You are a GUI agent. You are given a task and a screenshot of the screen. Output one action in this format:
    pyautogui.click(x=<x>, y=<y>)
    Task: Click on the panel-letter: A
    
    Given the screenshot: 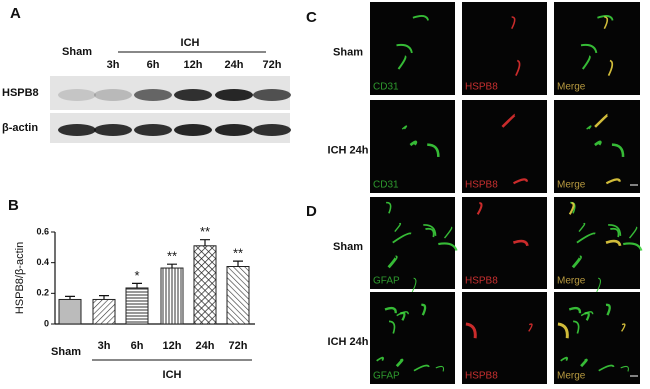 What is the action you would take?
    pyautogui.click(x=15, y=13)
    